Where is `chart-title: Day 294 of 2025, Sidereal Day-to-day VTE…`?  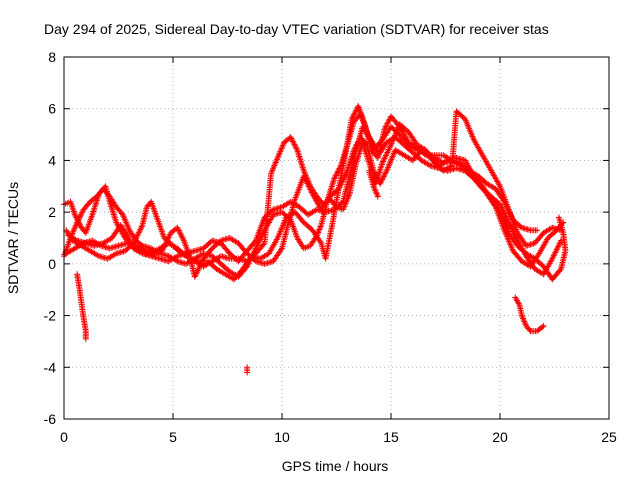
chart-title: Day 294 of 2025, Sidereal Day-to-day VTE… is located at coordinates (296, 29).